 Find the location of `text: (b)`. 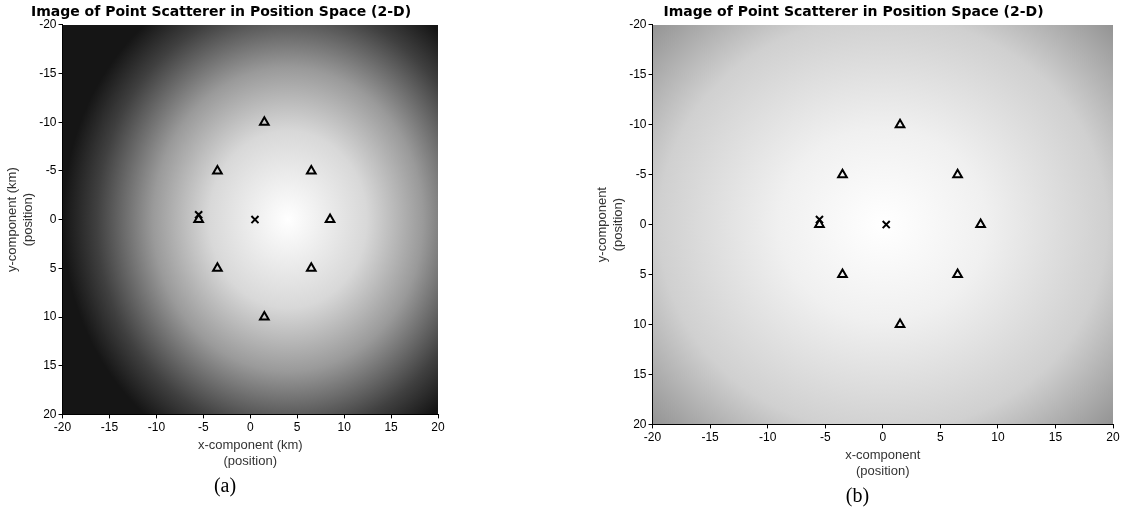

text: (b) is located at coordinates (857, 495).